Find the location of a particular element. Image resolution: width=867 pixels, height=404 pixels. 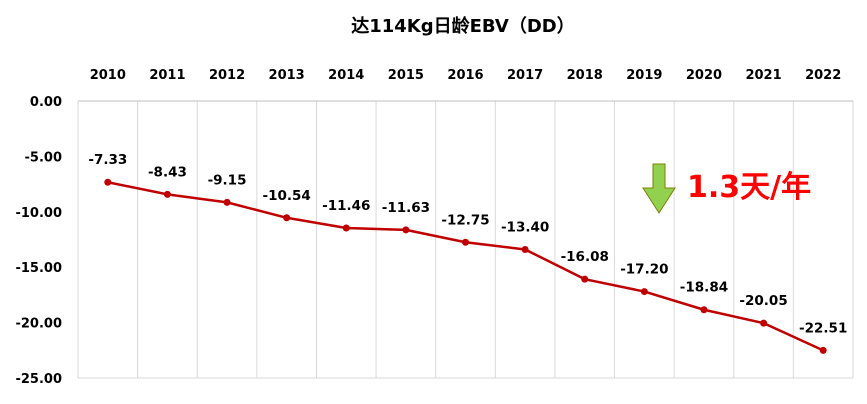

y-tick-label: 0.00 is located at coordinates (46, 102).